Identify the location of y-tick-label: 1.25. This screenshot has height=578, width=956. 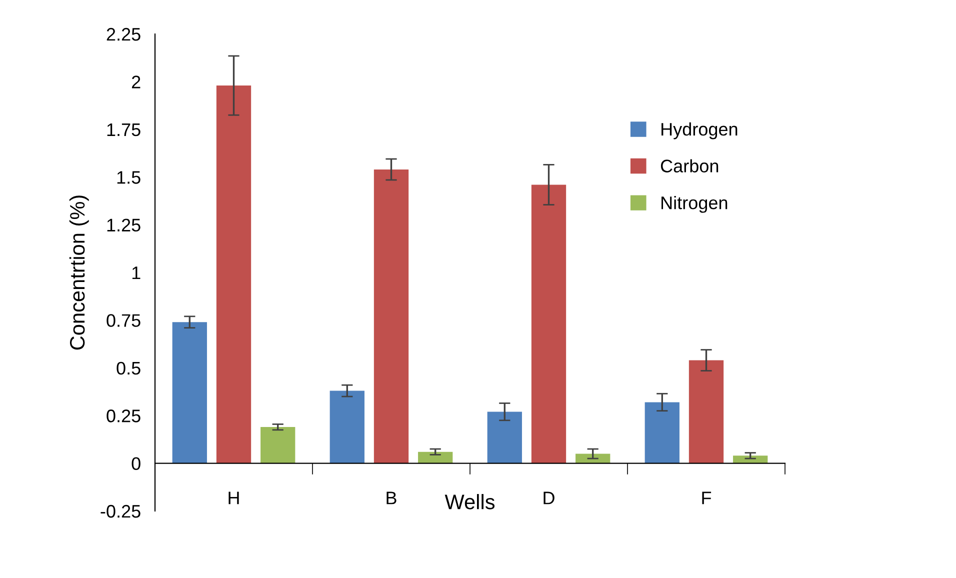
(123, 225).